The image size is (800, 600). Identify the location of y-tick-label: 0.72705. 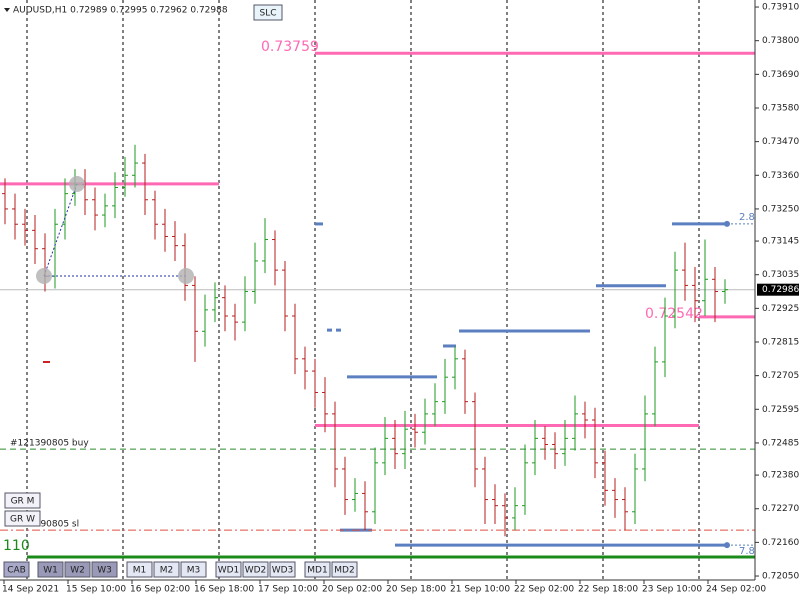
(780, 376).